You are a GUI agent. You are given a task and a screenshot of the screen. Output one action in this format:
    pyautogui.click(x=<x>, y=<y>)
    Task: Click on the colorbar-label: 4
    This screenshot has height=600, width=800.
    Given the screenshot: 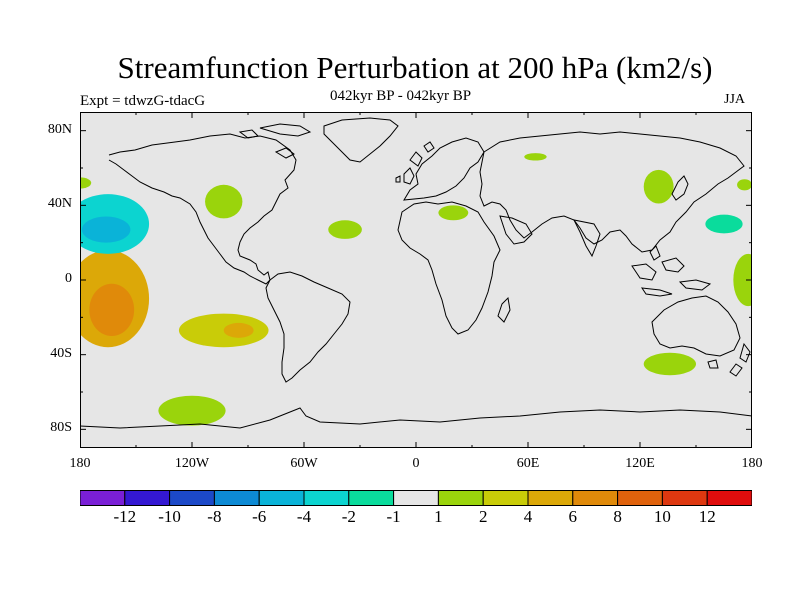 What is the action you would take?
    pyautogui.click(x=528, y=516)
    